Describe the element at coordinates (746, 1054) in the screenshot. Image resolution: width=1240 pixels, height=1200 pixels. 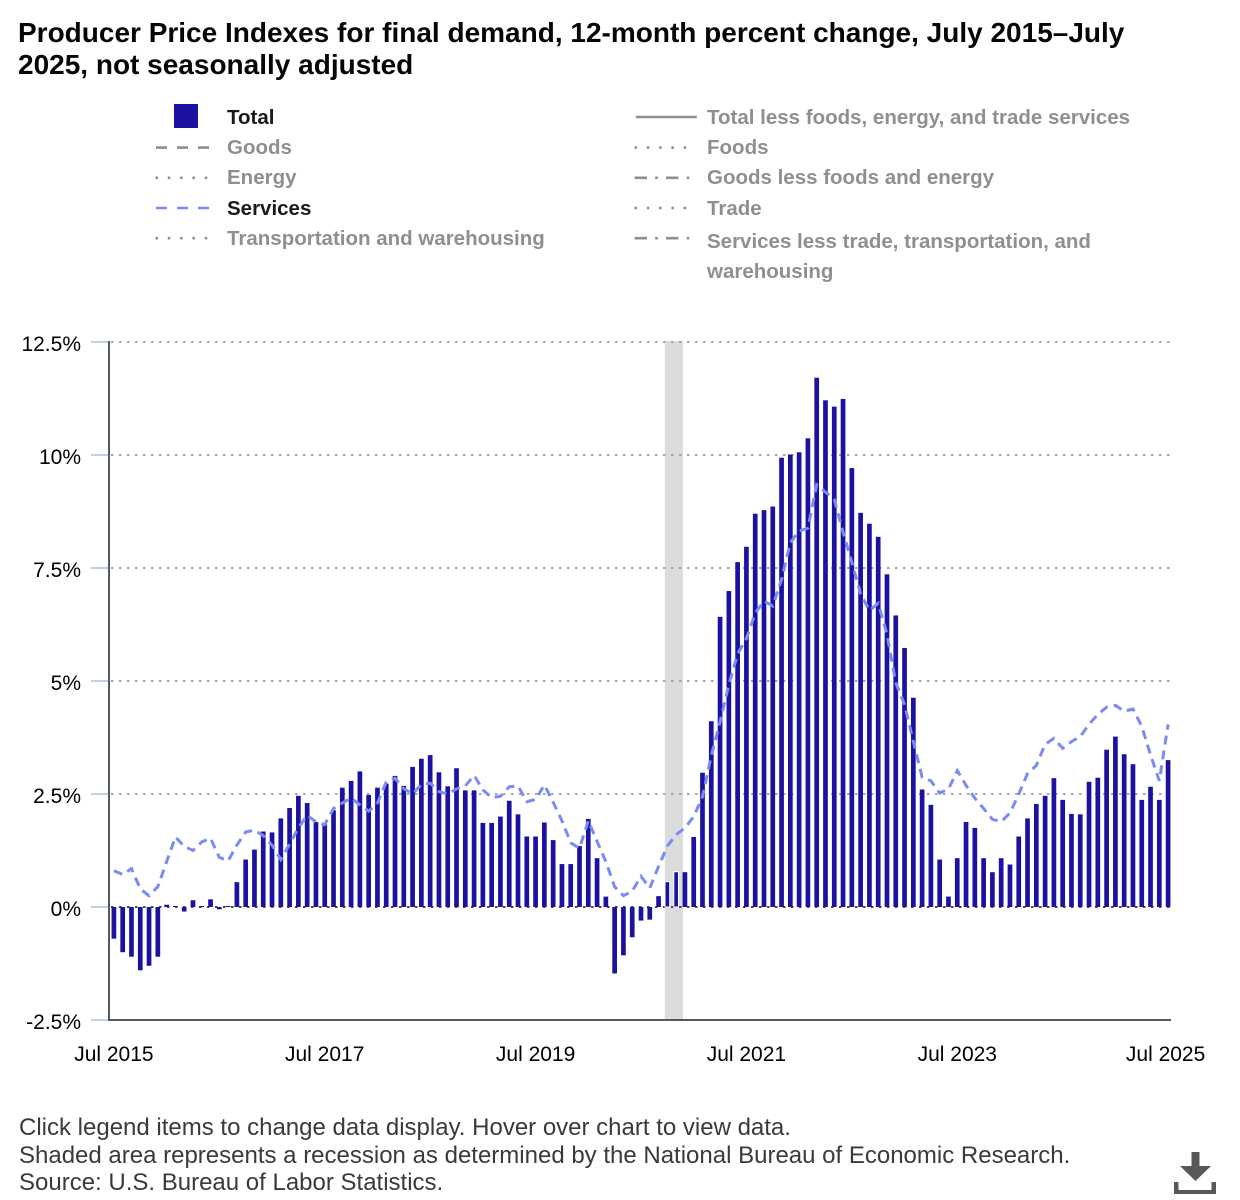
I see `svg-text: Jul 2021` at that location.